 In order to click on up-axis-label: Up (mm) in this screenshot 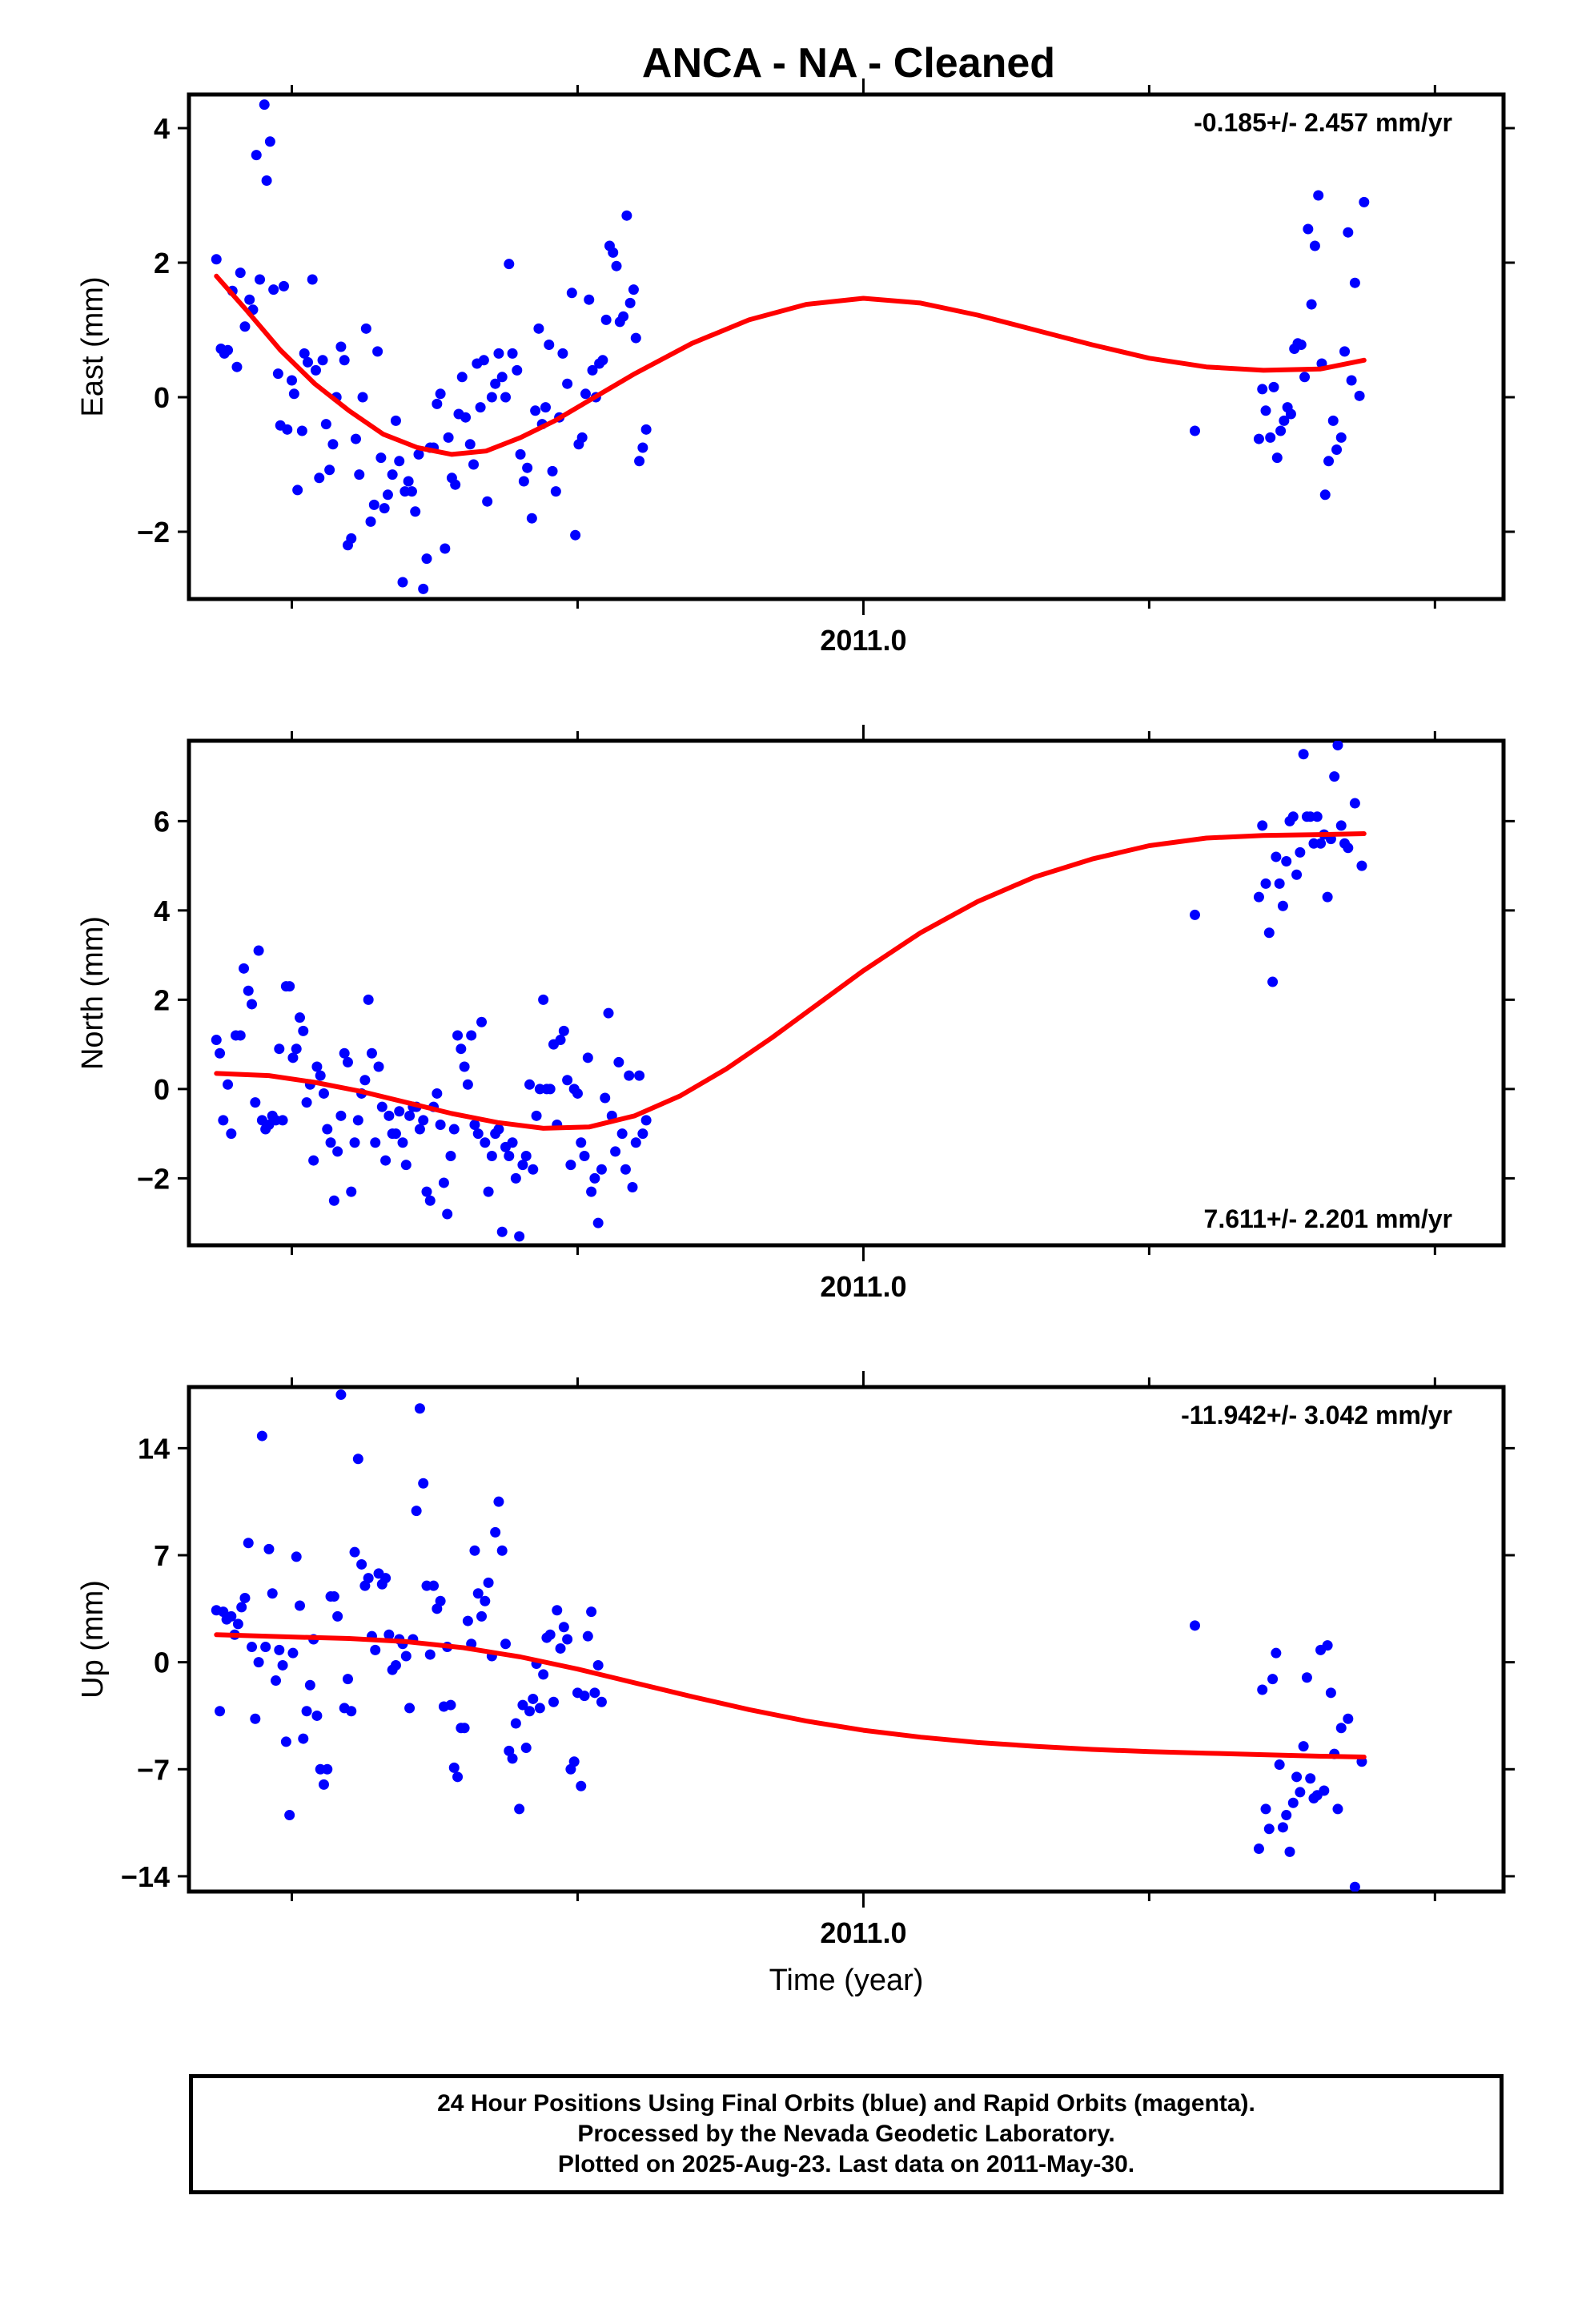, I will do `click(93, 1639)`.